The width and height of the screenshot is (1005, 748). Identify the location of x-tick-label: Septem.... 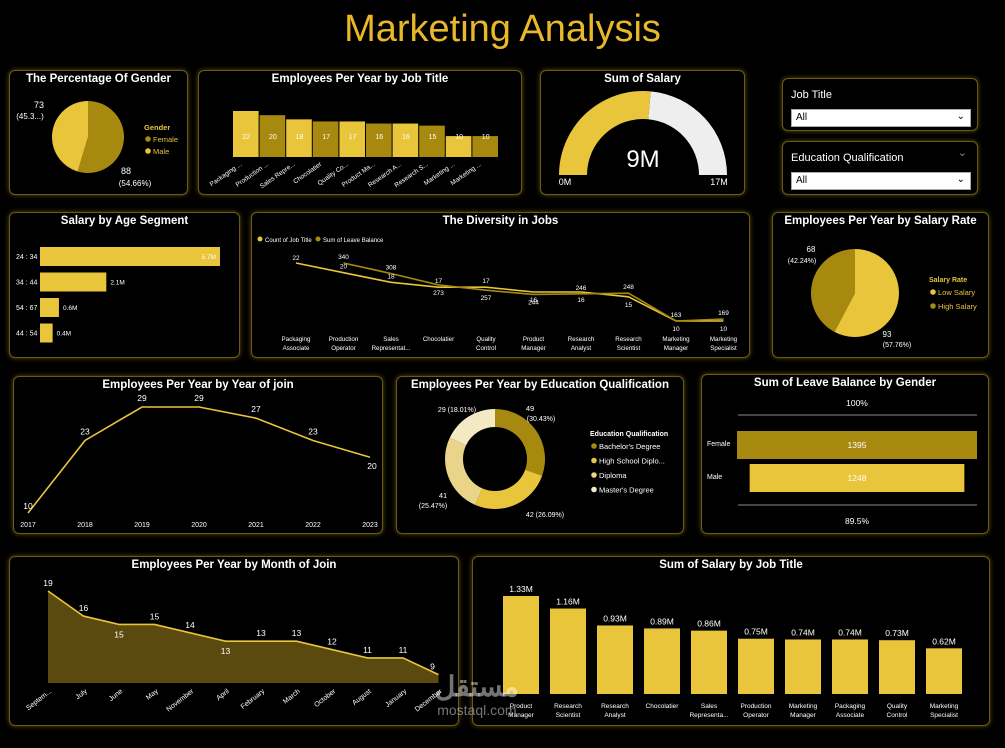
(39, 700).